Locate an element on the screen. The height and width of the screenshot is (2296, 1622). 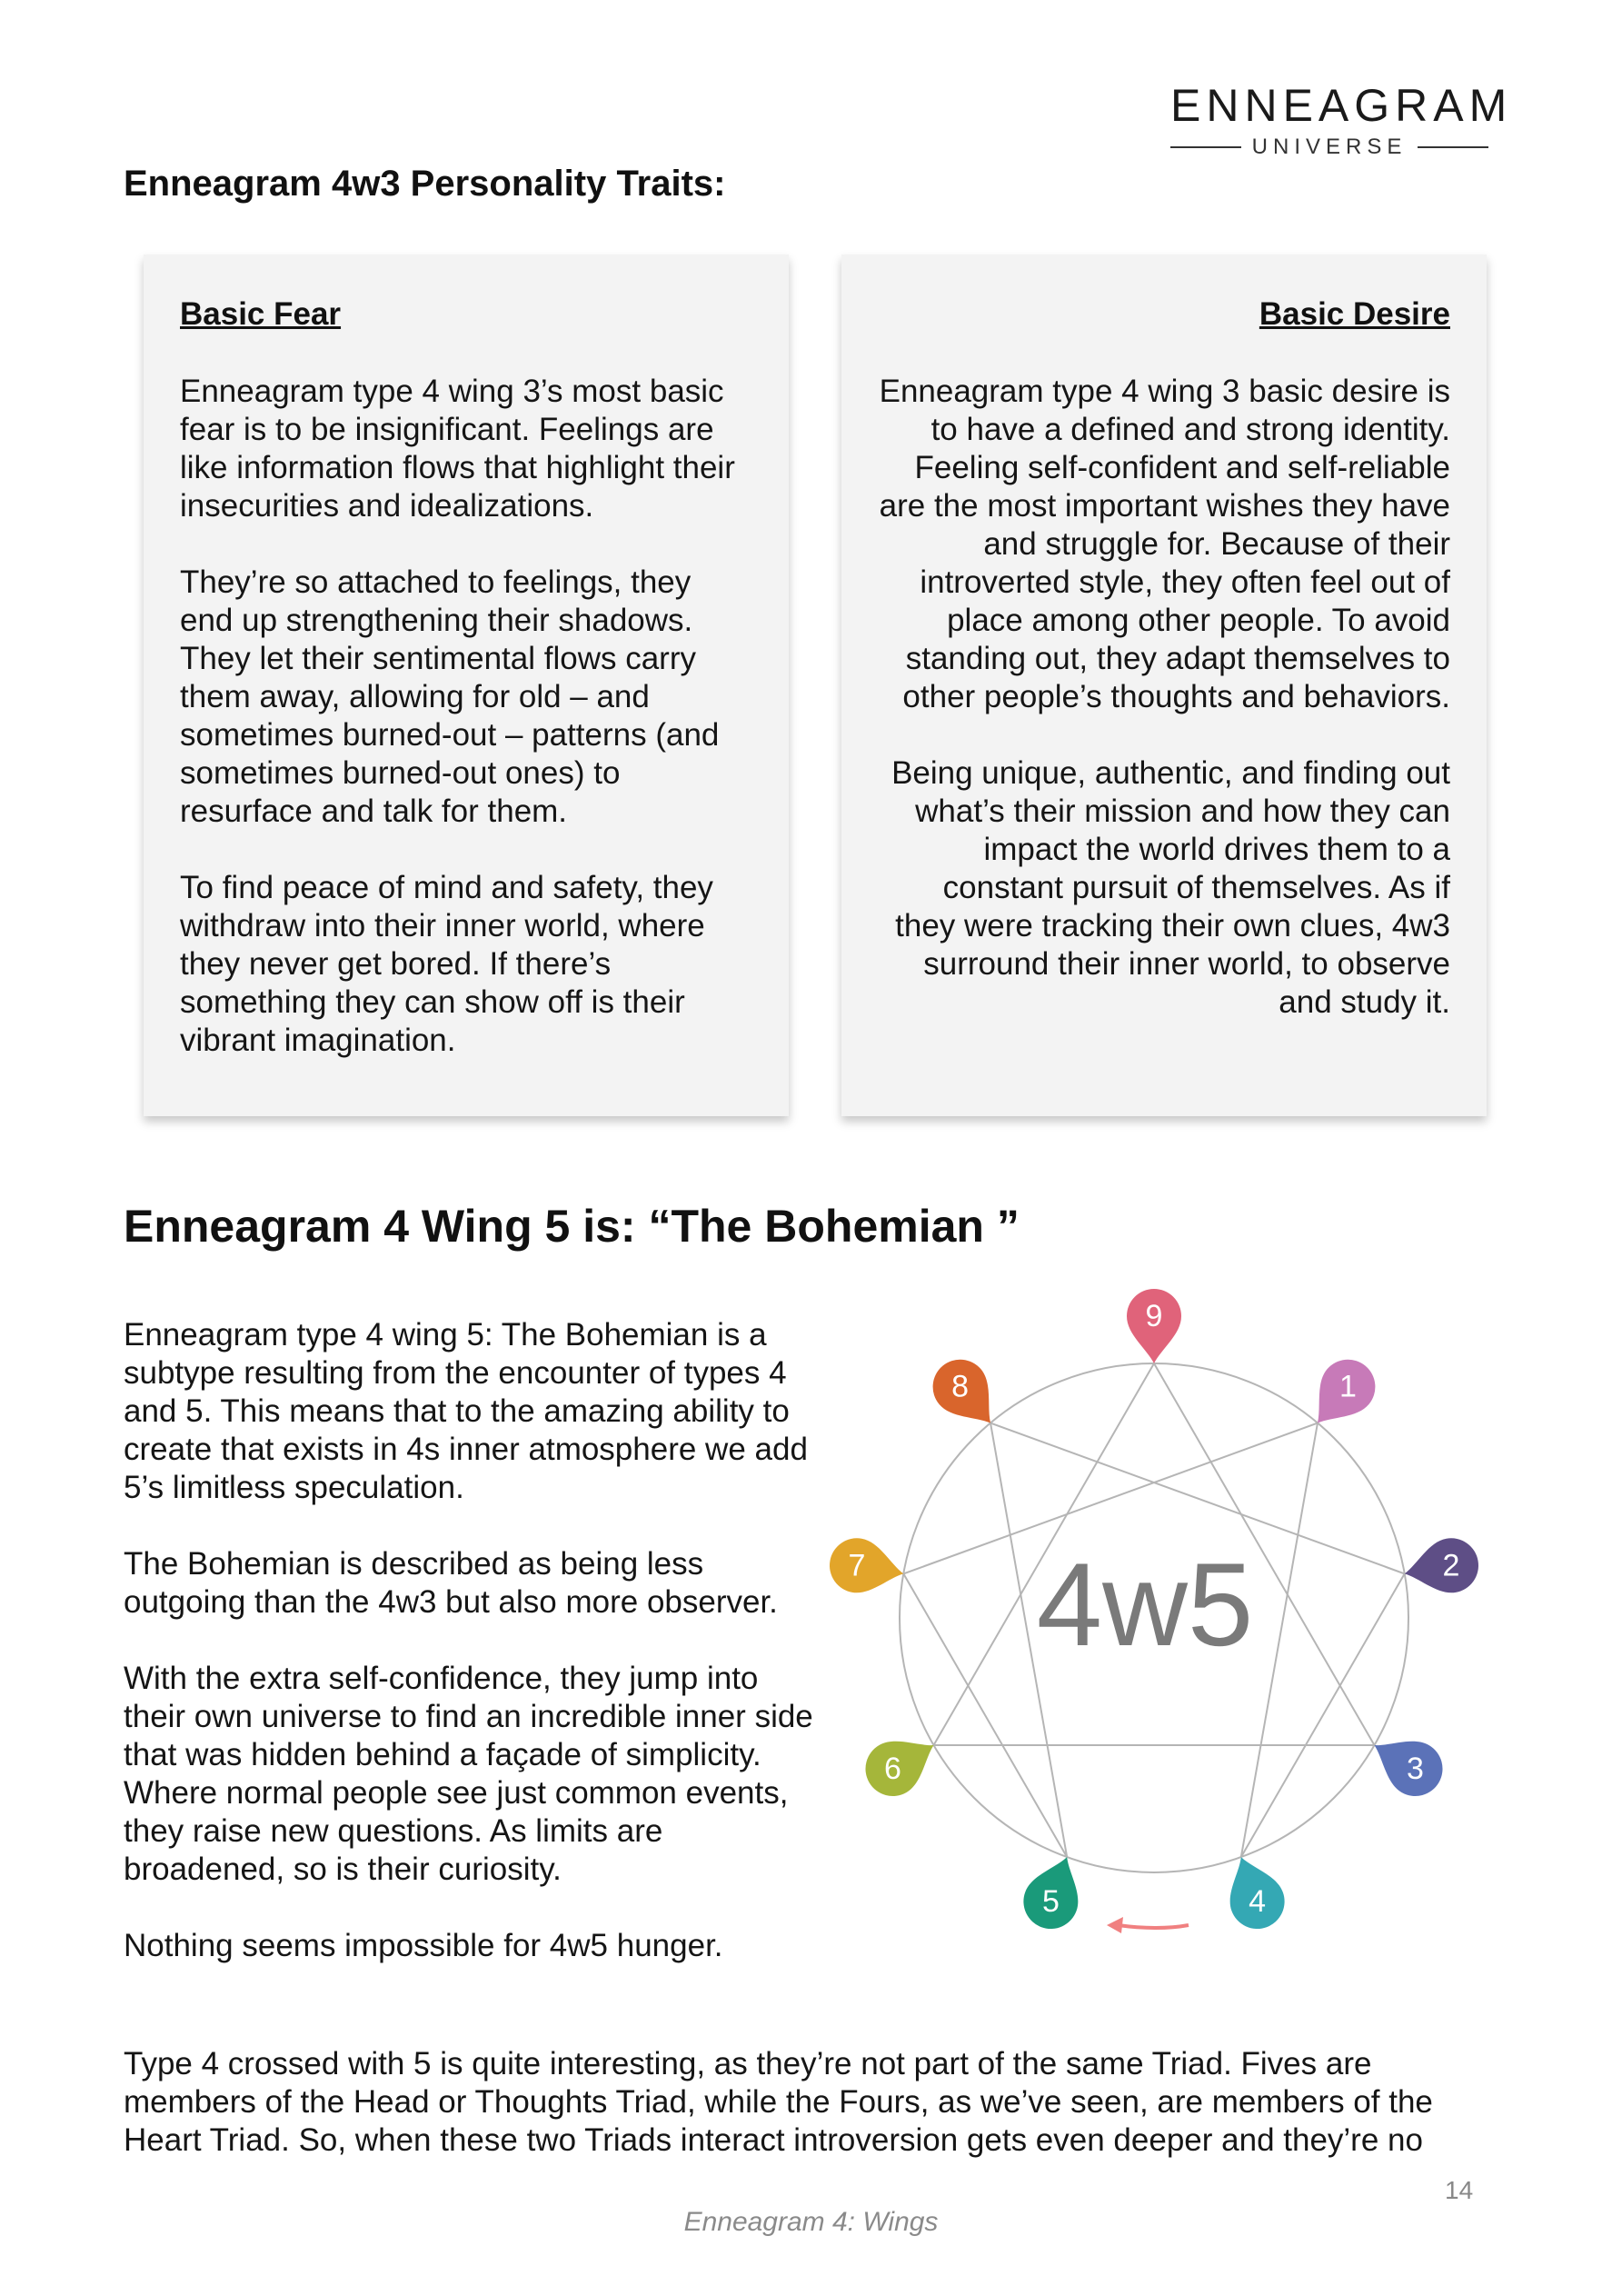
enneagram-point-7: 7 is located at coordinates (867, 1565).